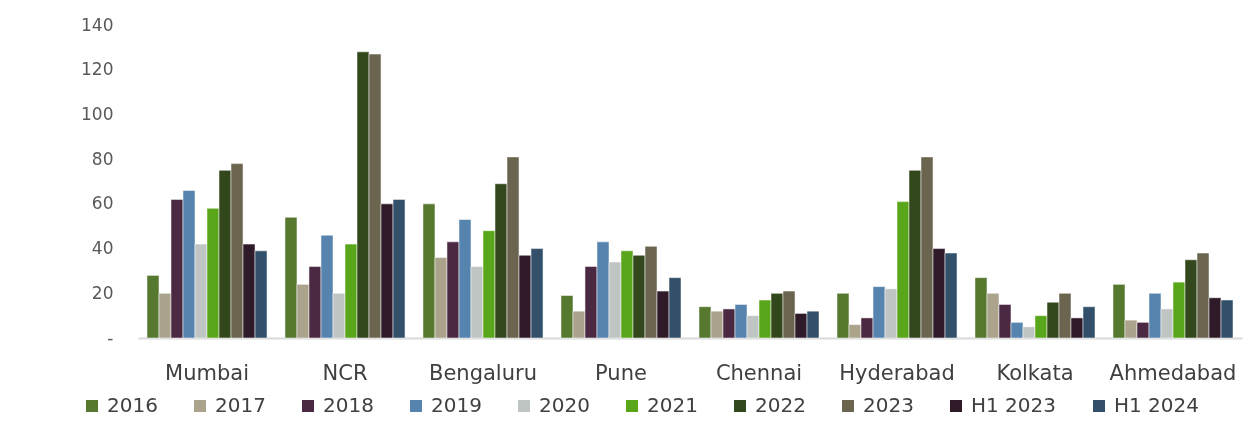 The width and height of the screenshot is (1252, 427). Describe the element at coordinates (97, 113) in the screenshot. I see `y-tick-label: 100` at that location.